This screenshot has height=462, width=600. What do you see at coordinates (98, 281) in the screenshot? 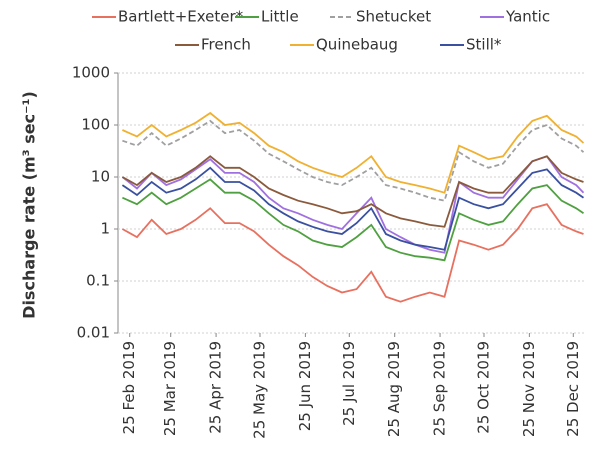
I see `y-tick-label: 0.1` at bounding box center [98, 281].